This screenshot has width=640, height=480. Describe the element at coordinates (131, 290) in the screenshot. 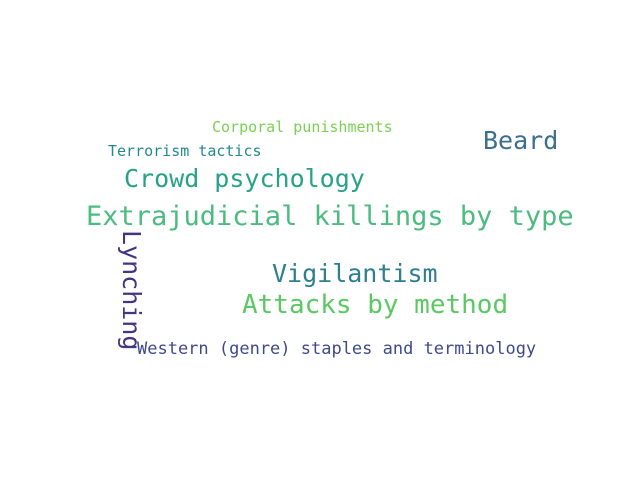

I see `word-lynching: Lynching` at that location.